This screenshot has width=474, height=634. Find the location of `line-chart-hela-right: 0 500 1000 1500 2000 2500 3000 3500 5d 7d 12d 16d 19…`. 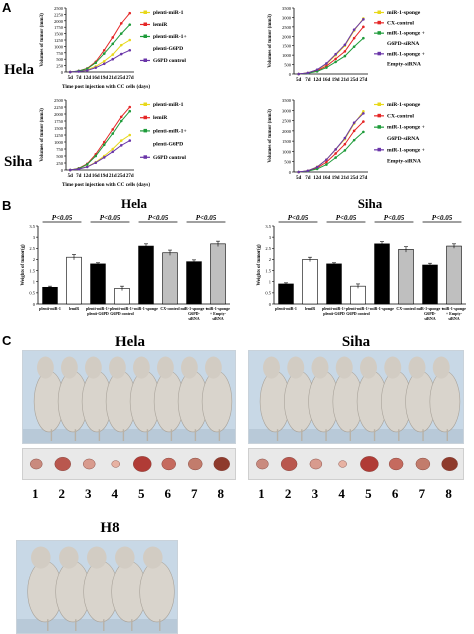

line-chart-hela-right: 0 500 1000 1500 2000 2500 3000 3500 5d 7d 12d 16d 19… is located at coordinates (346, 44).